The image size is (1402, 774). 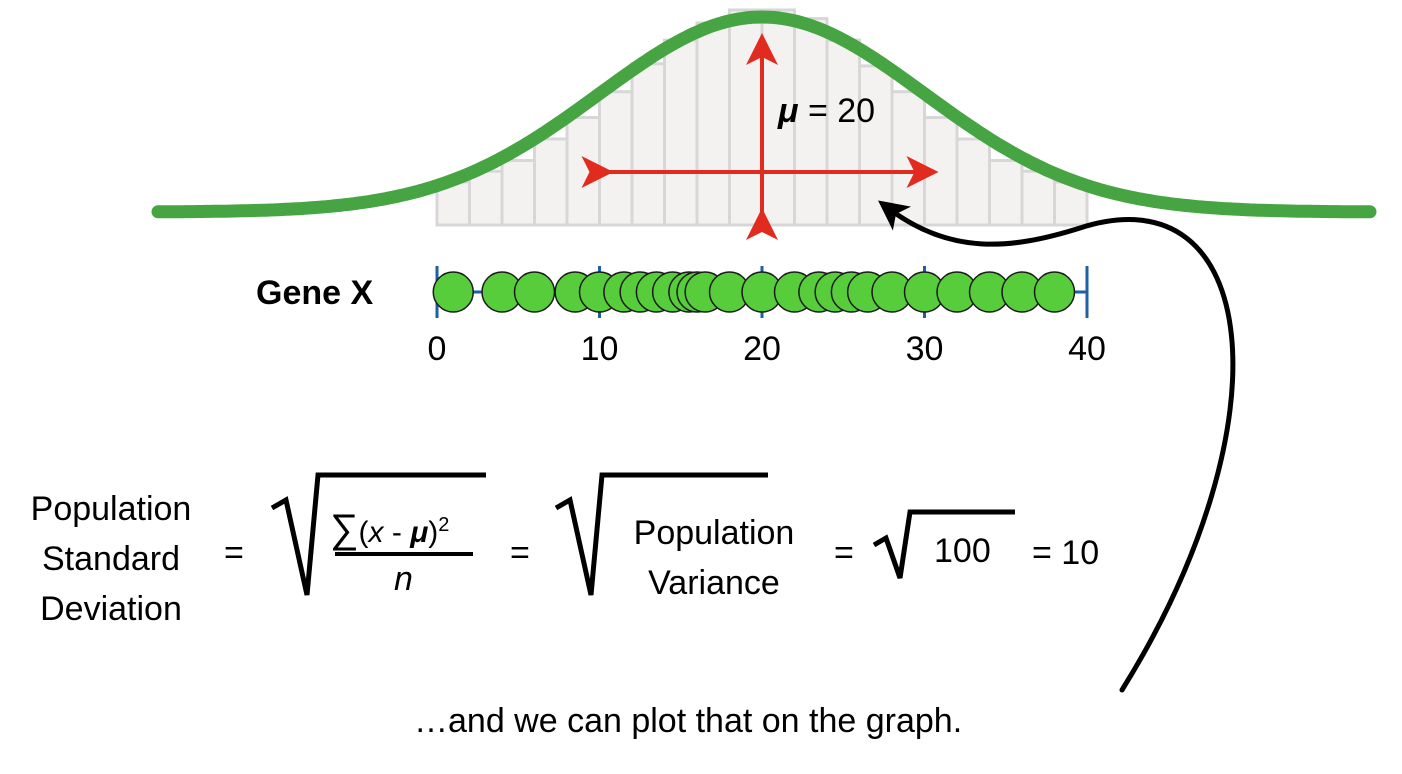 I want to click on gene-label: Gene X, so click(x=315, y=293).